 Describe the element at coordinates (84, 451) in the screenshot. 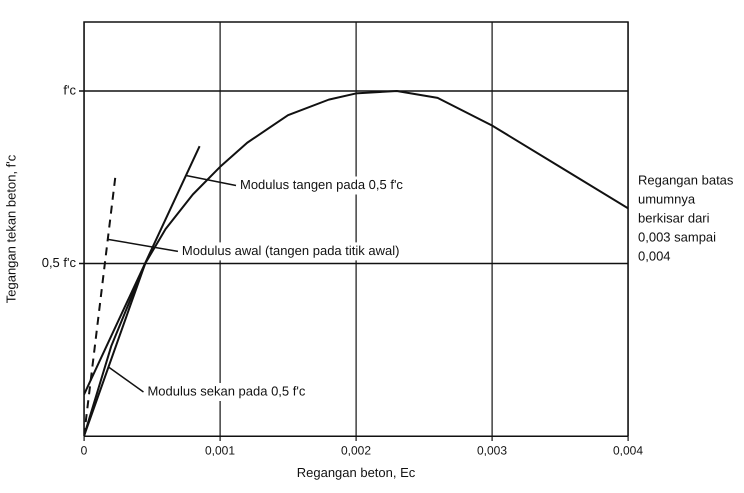

I see `x-tick-label: 0` at that location.